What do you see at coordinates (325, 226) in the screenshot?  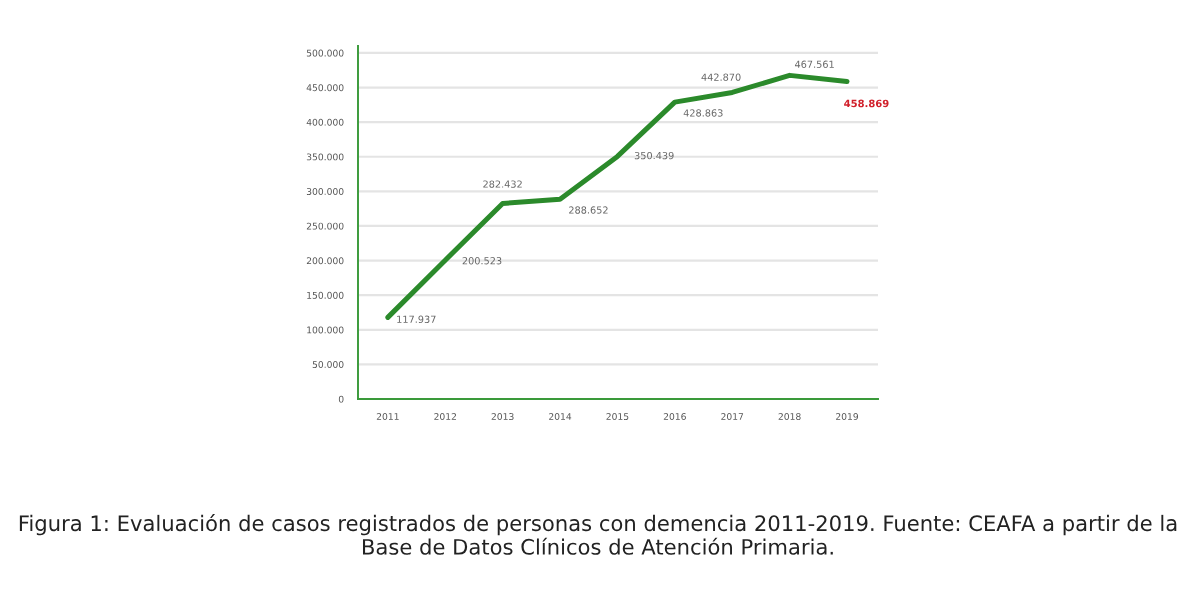 I see `y-tick-label: 250.000` at bounding box center [325, 226].